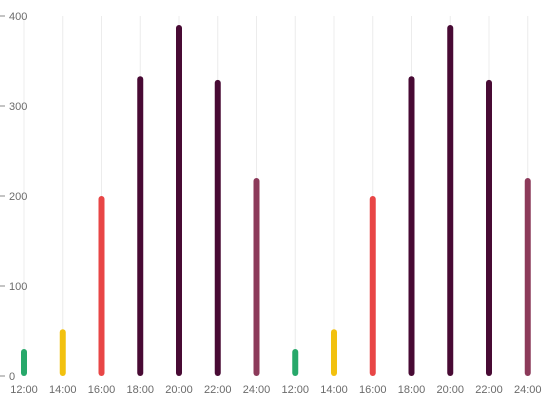  Describe the element at coordinates (18, 287) in the screenshot. I see `y-tick-label-100: 100` at that location.